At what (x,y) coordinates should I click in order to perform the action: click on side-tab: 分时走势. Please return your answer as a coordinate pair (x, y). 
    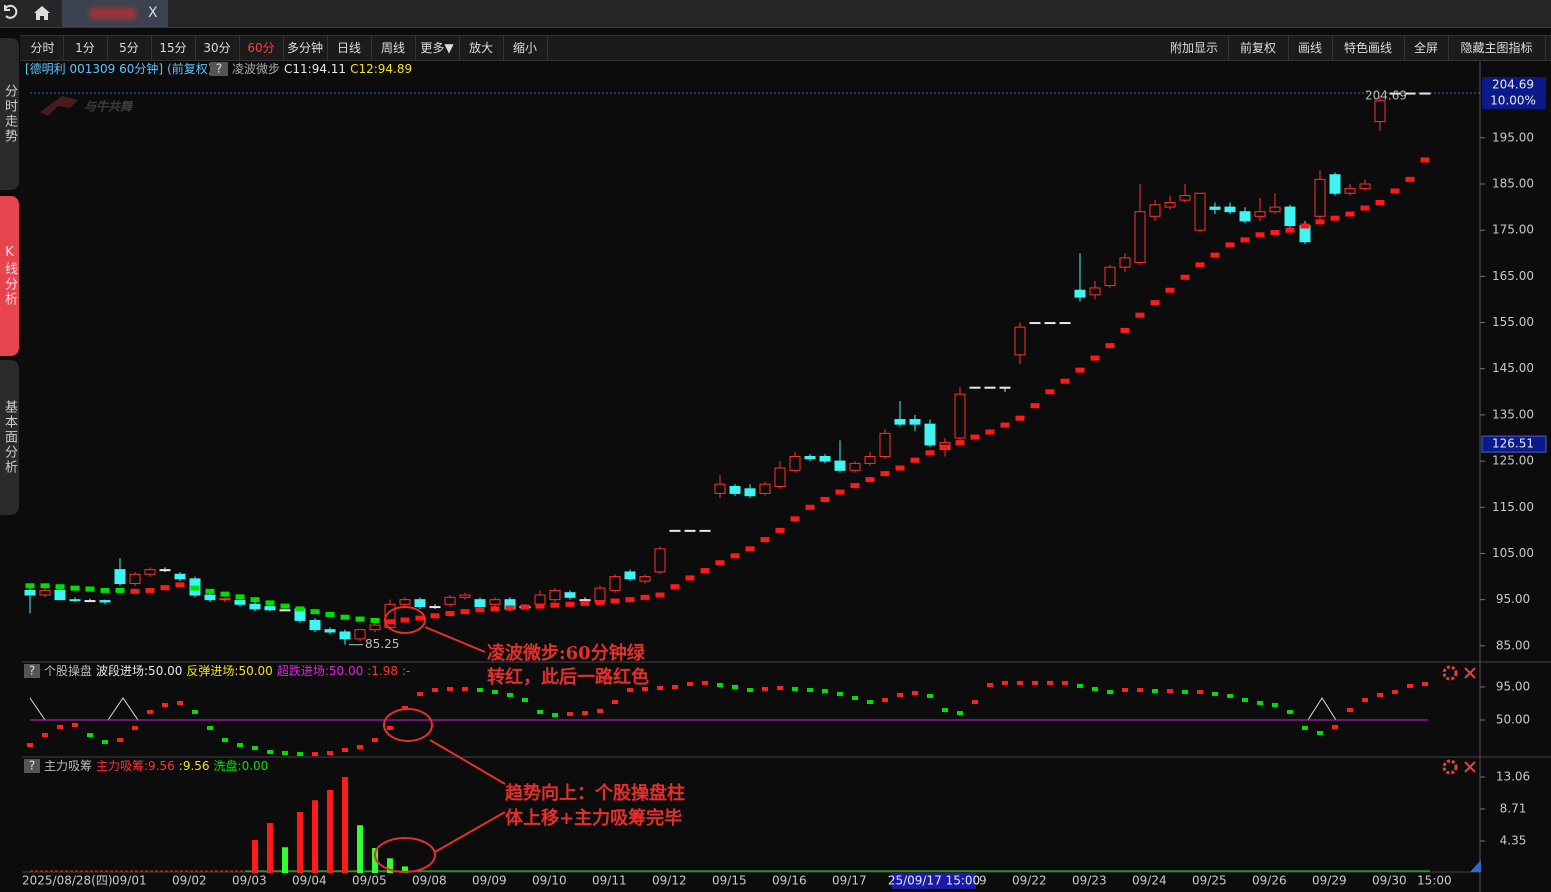
    Looking at the image, I should click on (9, 114).